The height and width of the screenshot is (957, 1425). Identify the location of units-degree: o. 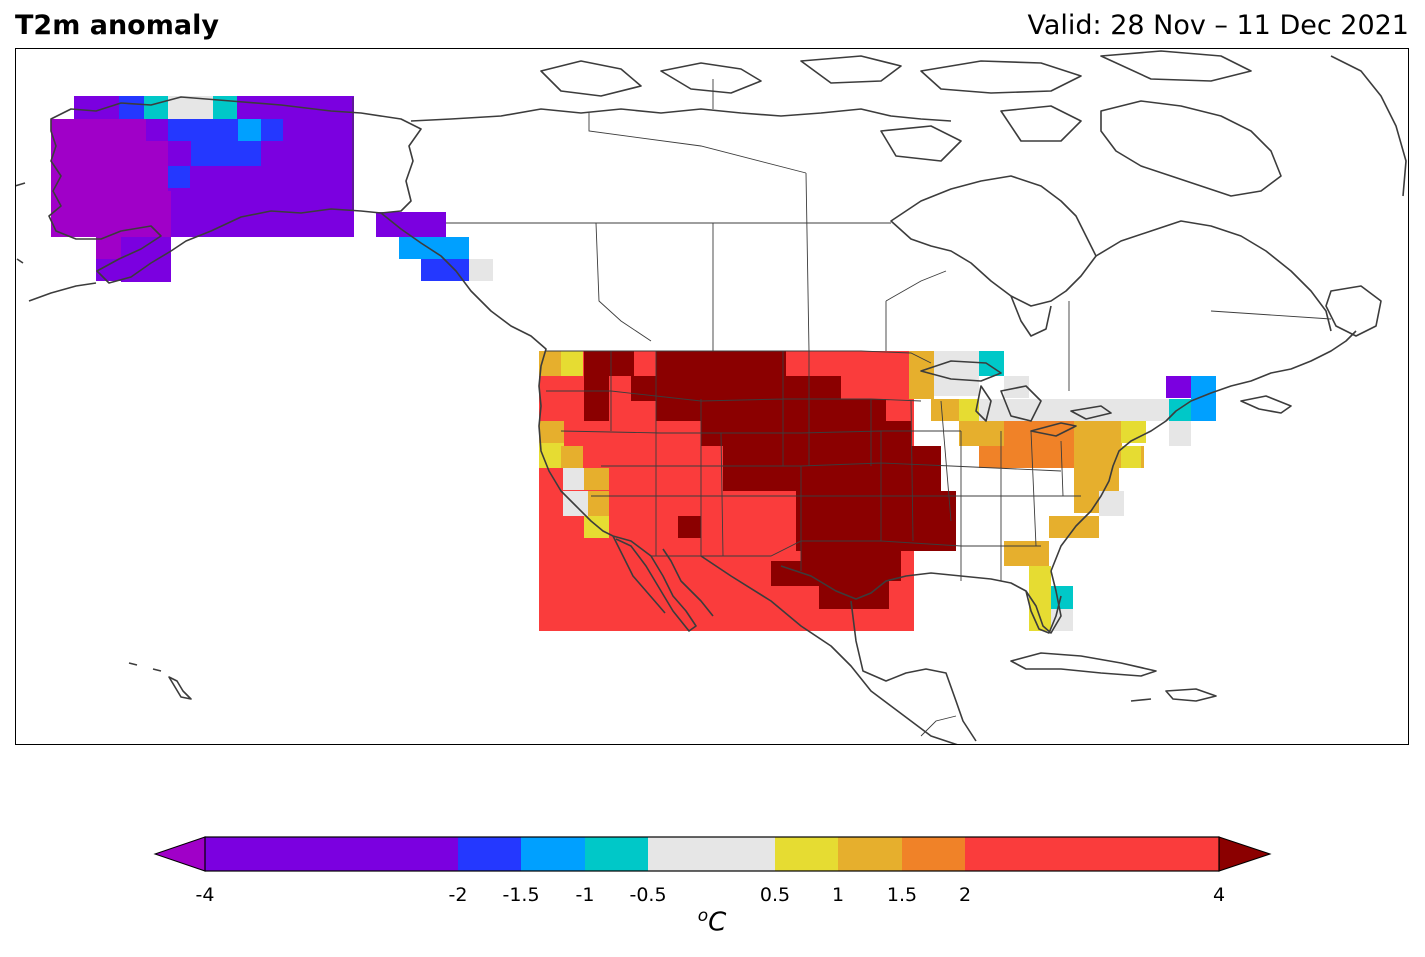
(703, 916).